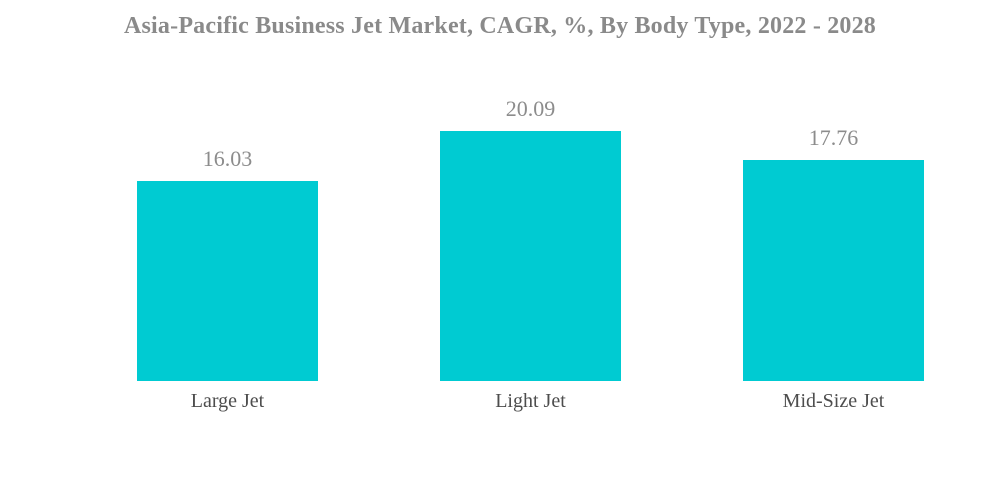 This screenshot has width=1000, height=483. I want to click on bar-large-jet, so click(227, 281).